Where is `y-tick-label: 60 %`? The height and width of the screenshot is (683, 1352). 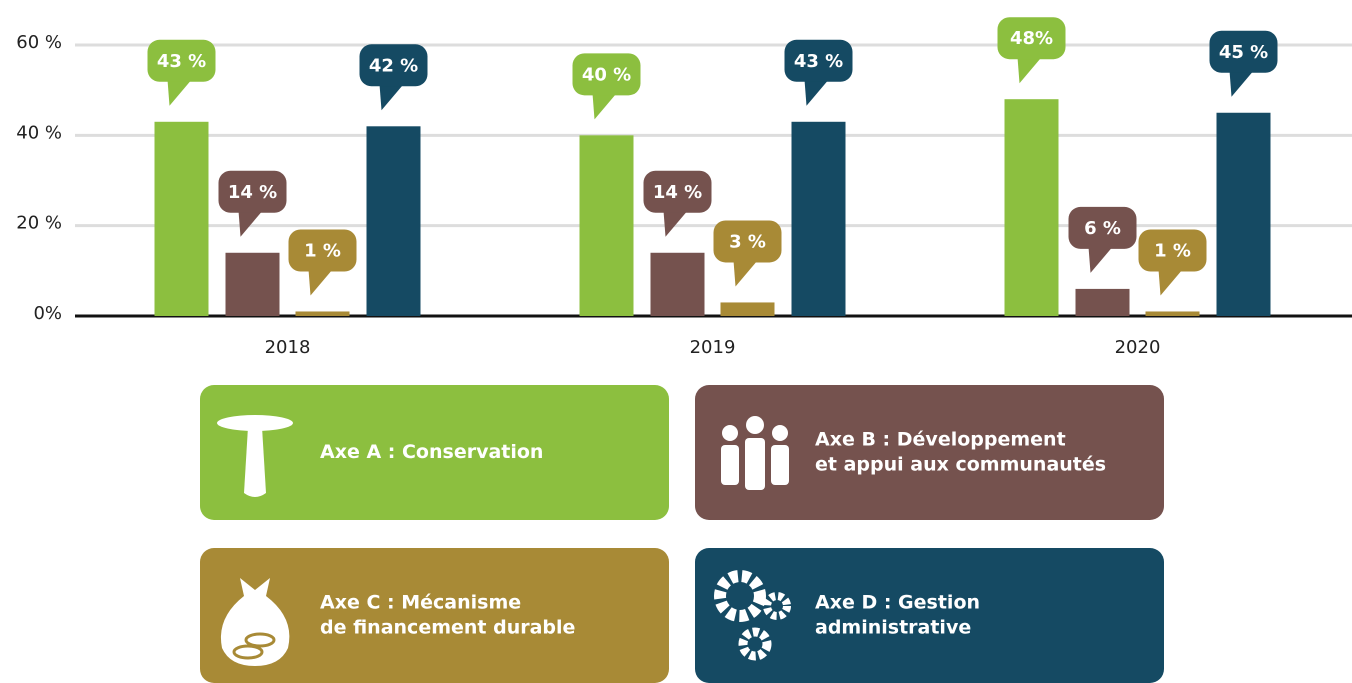 y-tick-label: 60 % is located at coordinates (39, 42).